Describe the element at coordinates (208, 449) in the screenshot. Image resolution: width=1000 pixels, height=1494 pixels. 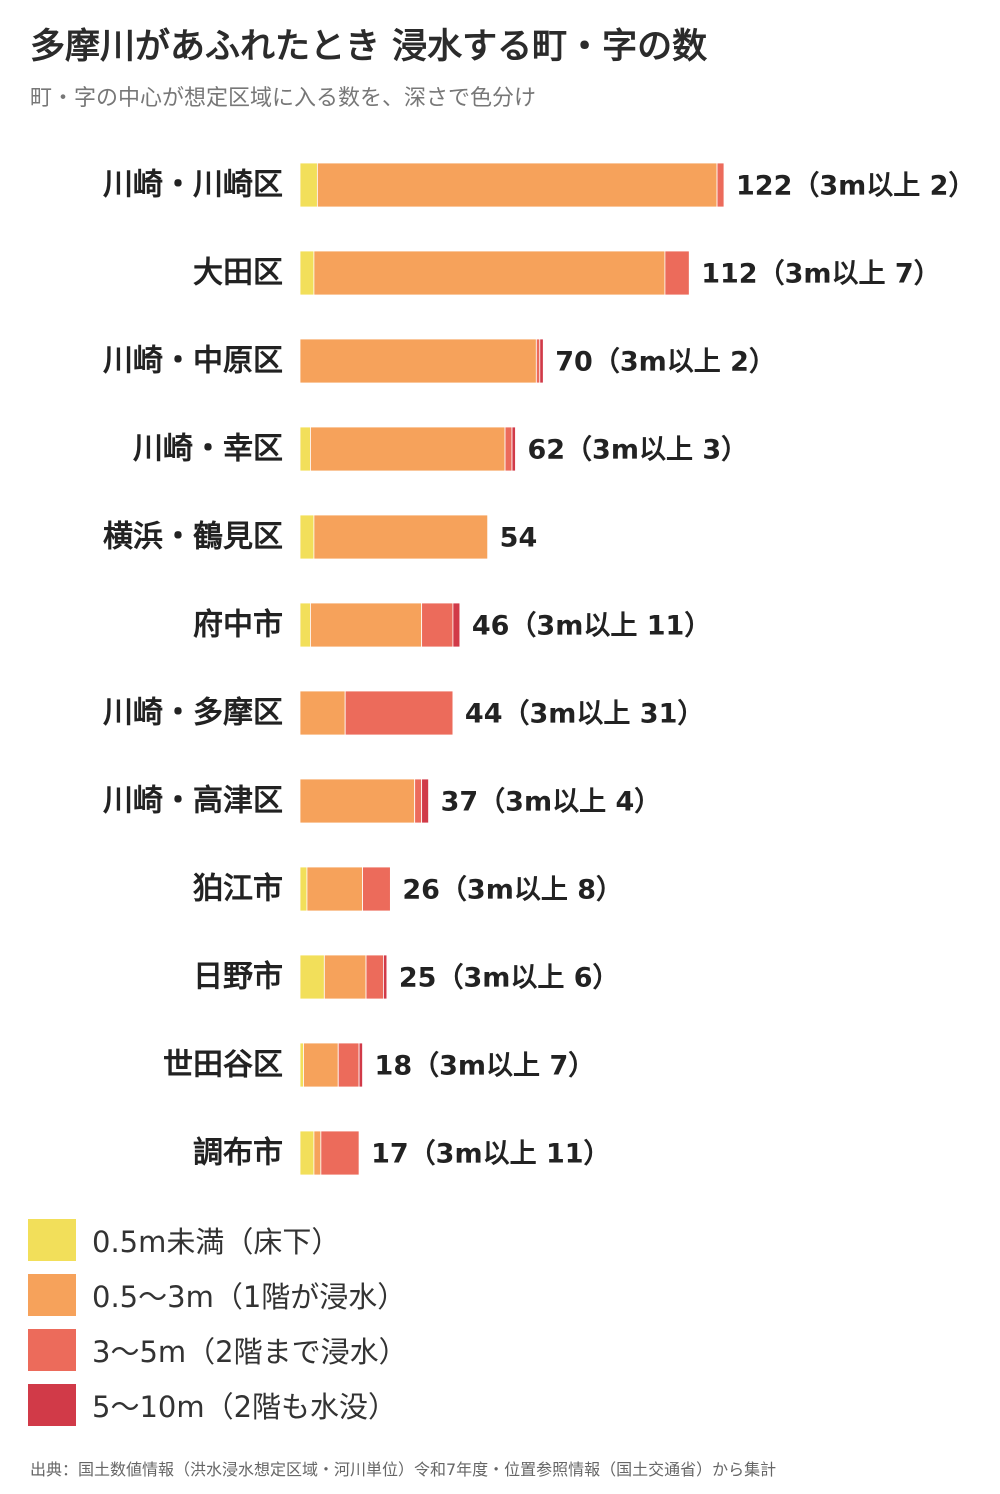
I see `category-label: 川崎・幸区` at that location.